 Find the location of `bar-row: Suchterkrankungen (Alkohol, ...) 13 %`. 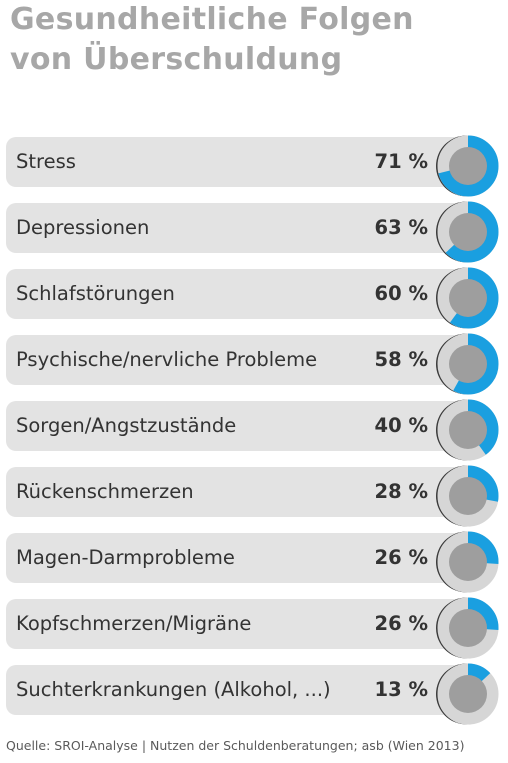

bar-row: Suchterkrankungen (Alkohol, ...) 13 % is located at coordinates (254, 693).